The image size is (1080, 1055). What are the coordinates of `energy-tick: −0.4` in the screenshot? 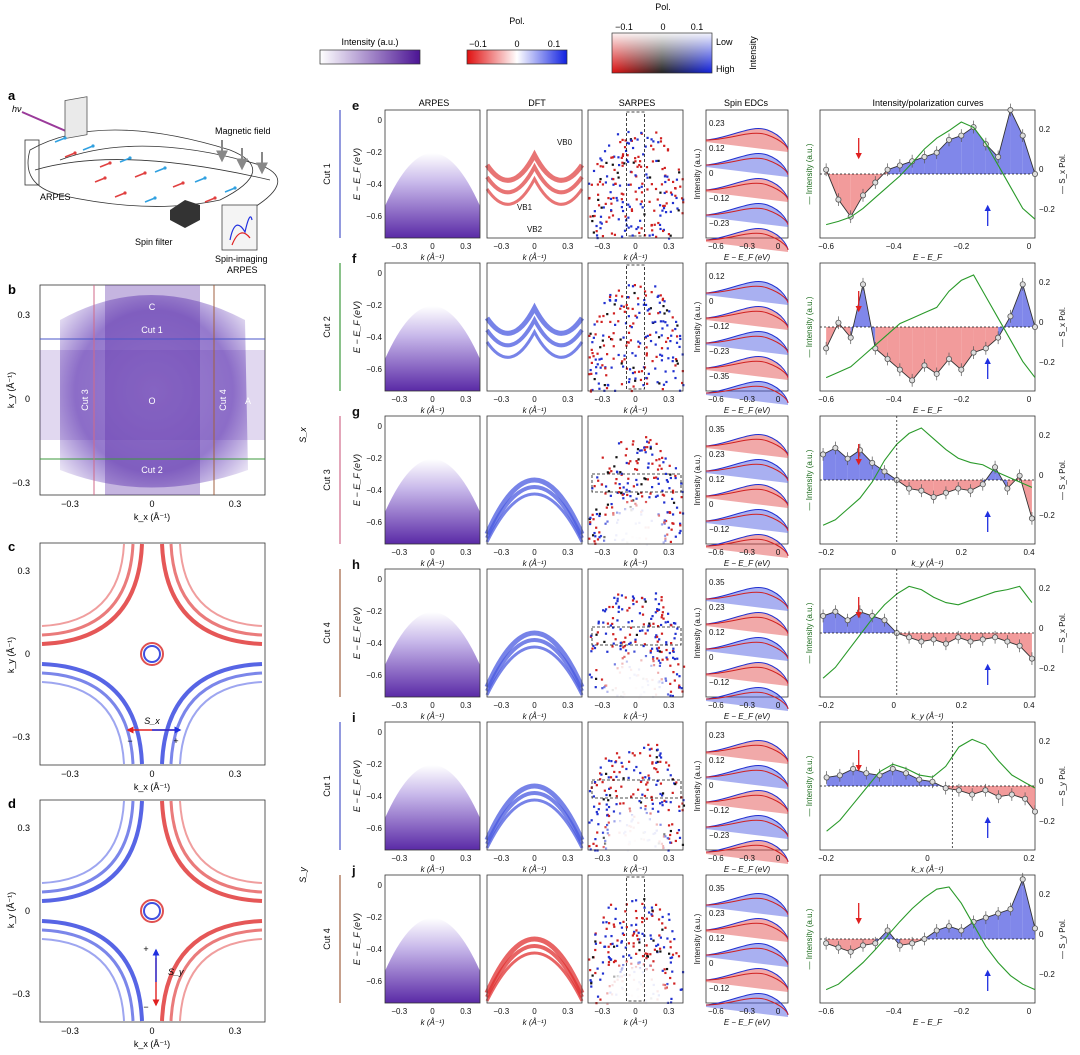 It's located at (374, 337).